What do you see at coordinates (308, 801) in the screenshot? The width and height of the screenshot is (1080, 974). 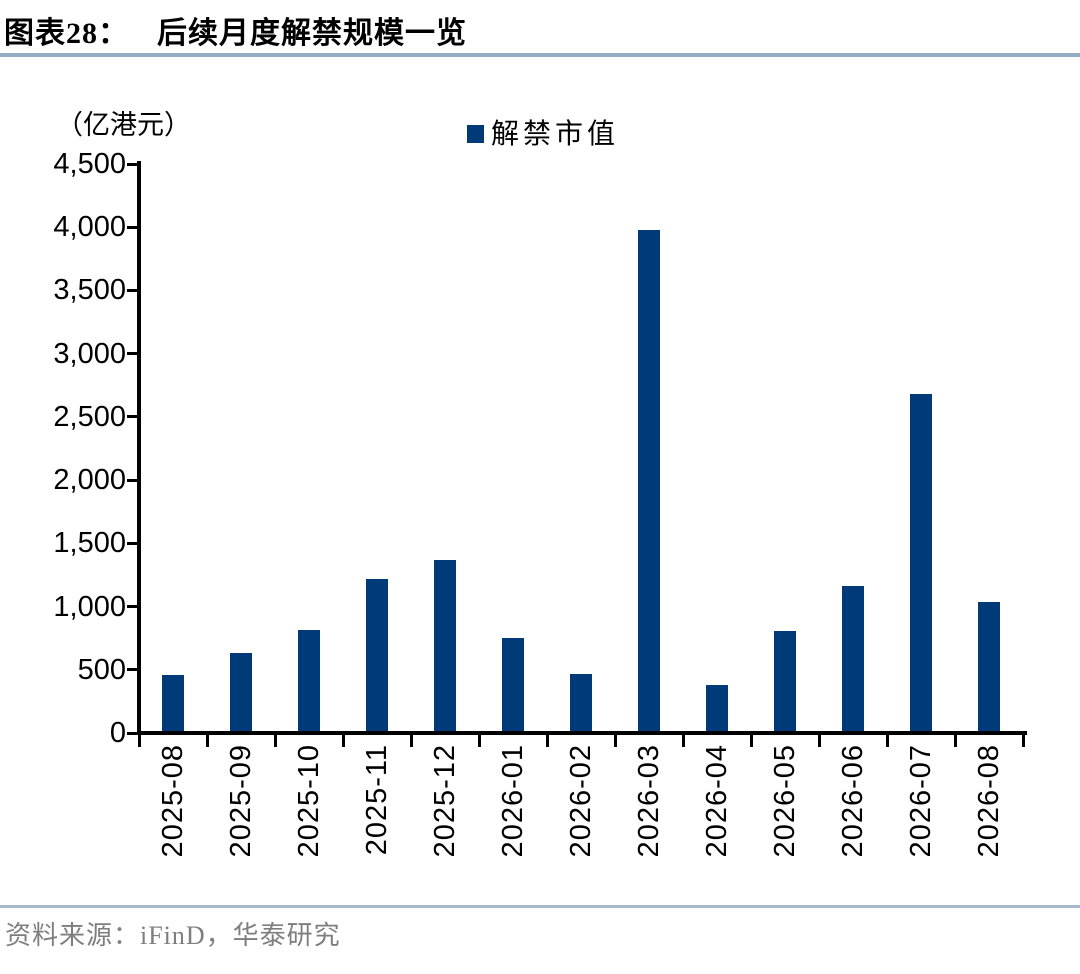 I see `x-axis-tick-label: 2025-10` at bounding box center [308, 801].